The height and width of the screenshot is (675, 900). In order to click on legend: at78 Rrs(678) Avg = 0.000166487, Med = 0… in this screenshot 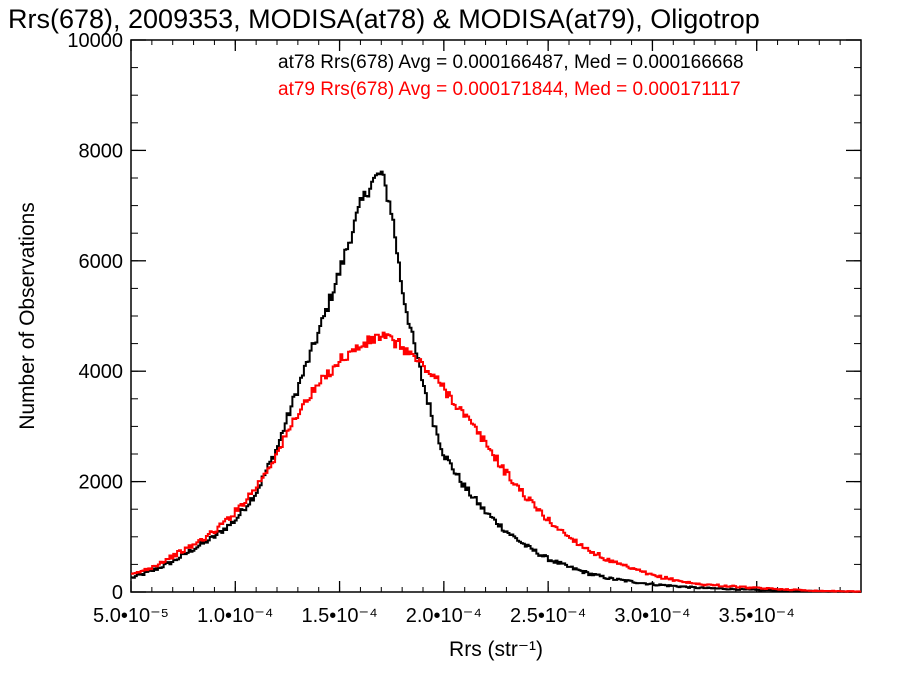, I will do `click(511, 76)`.